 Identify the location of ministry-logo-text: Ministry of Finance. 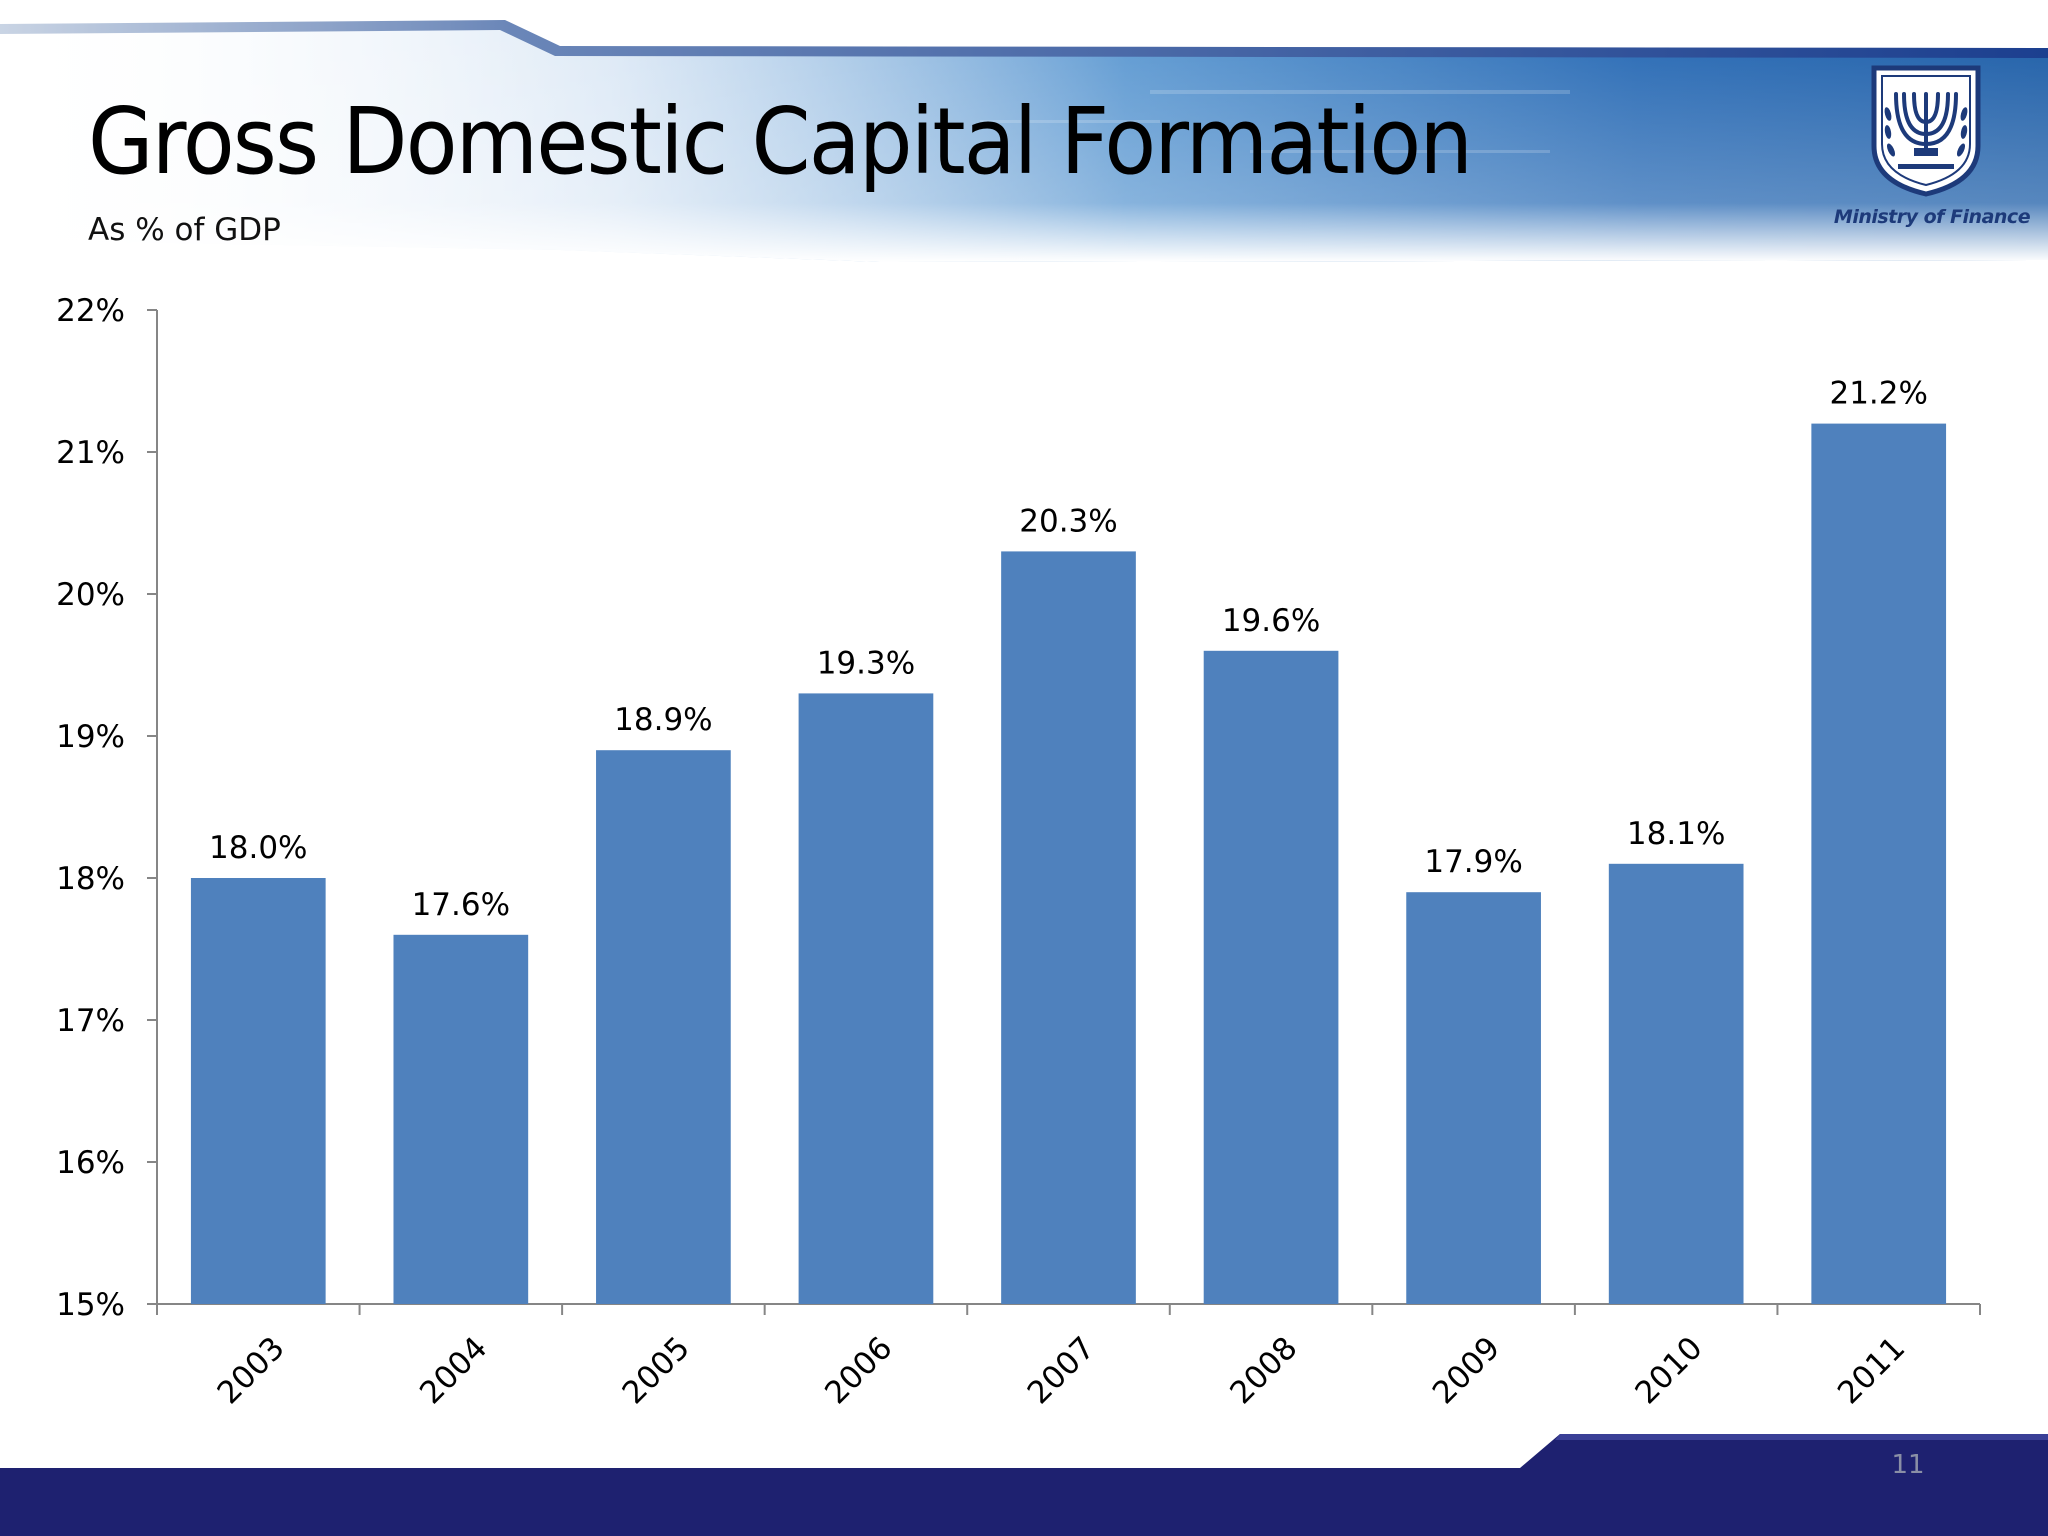
(1932, 217).